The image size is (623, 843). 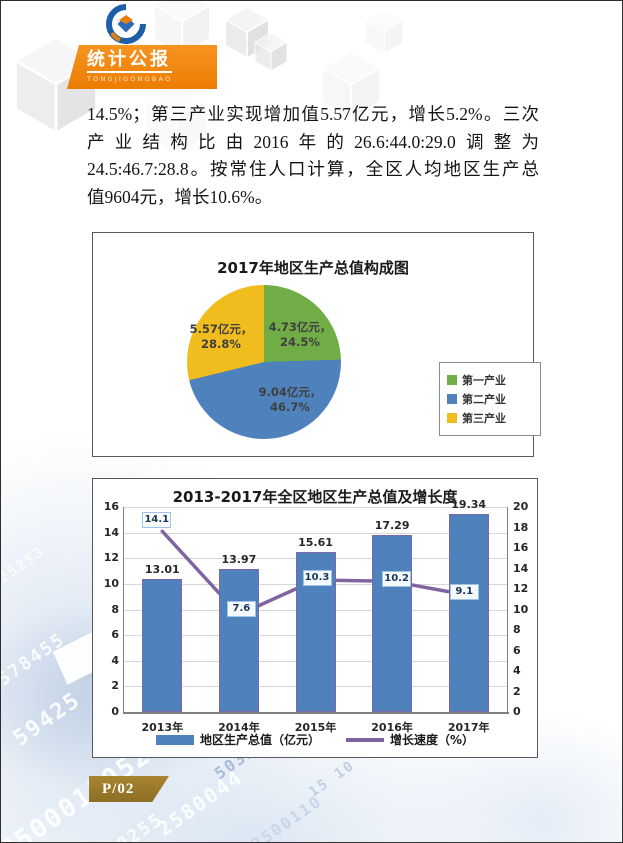 I want to click on line-value-label: 10.2, so click(x=397, y=579).